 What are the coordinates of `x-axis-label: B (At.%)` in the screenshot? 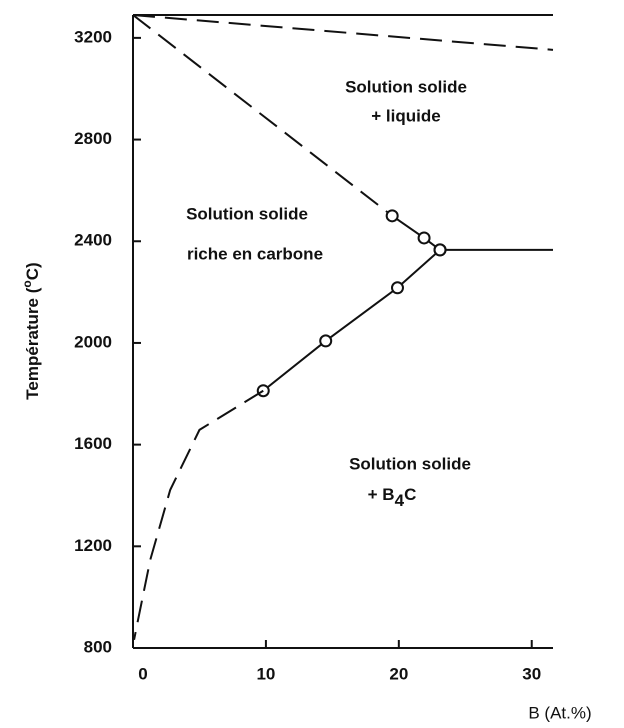 It's located at (559, 712).